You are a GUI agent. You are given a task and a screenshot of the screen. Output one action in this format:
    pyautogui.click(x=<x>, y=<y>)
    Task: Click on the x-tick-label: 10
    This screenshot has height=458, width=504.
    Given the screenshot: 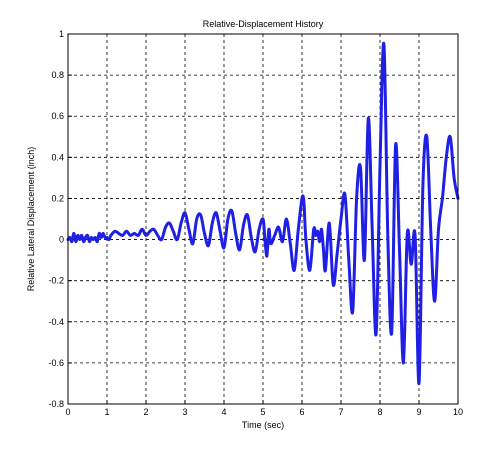 What is the action you would take?
    pyautogui.click(x=458, y=412)
    